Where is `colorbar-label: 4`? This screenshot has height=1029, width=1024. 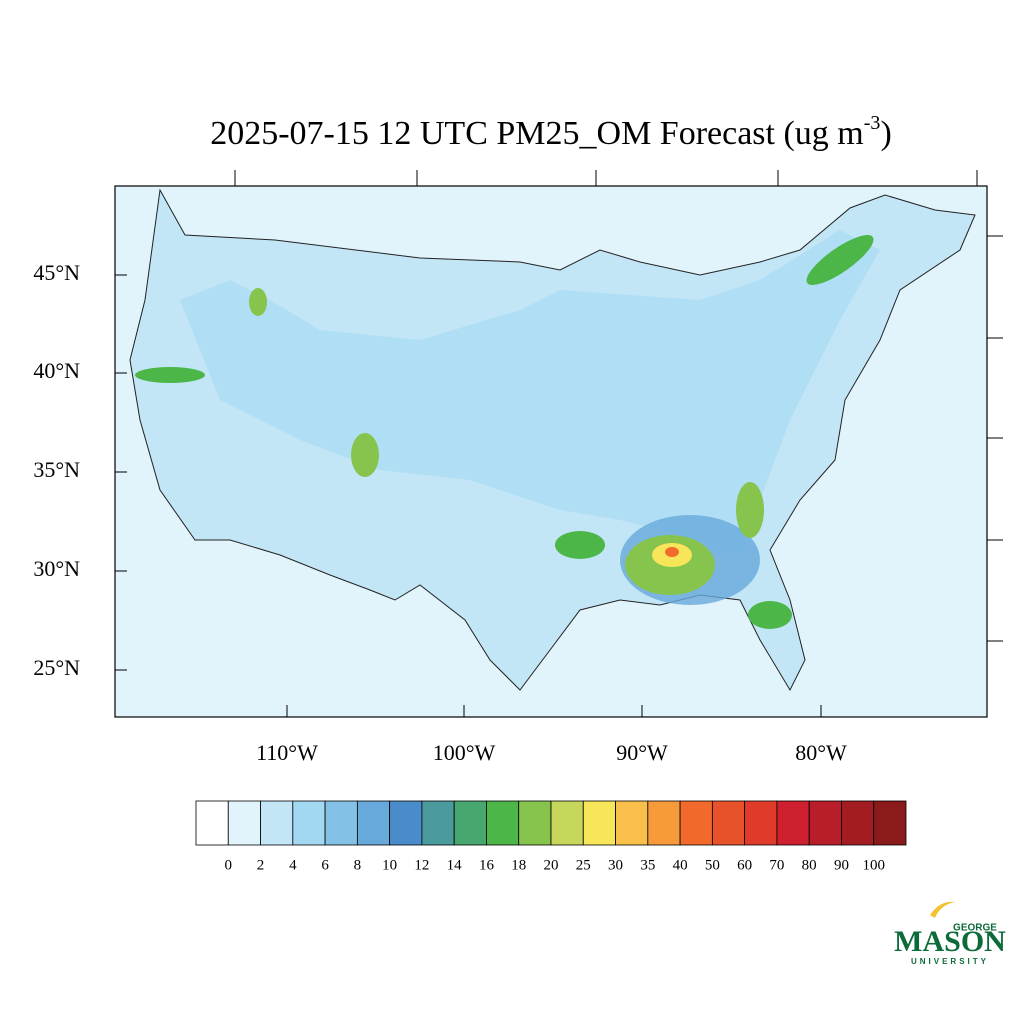
colorbar-label: 4 is located at coordinates (293, 865).